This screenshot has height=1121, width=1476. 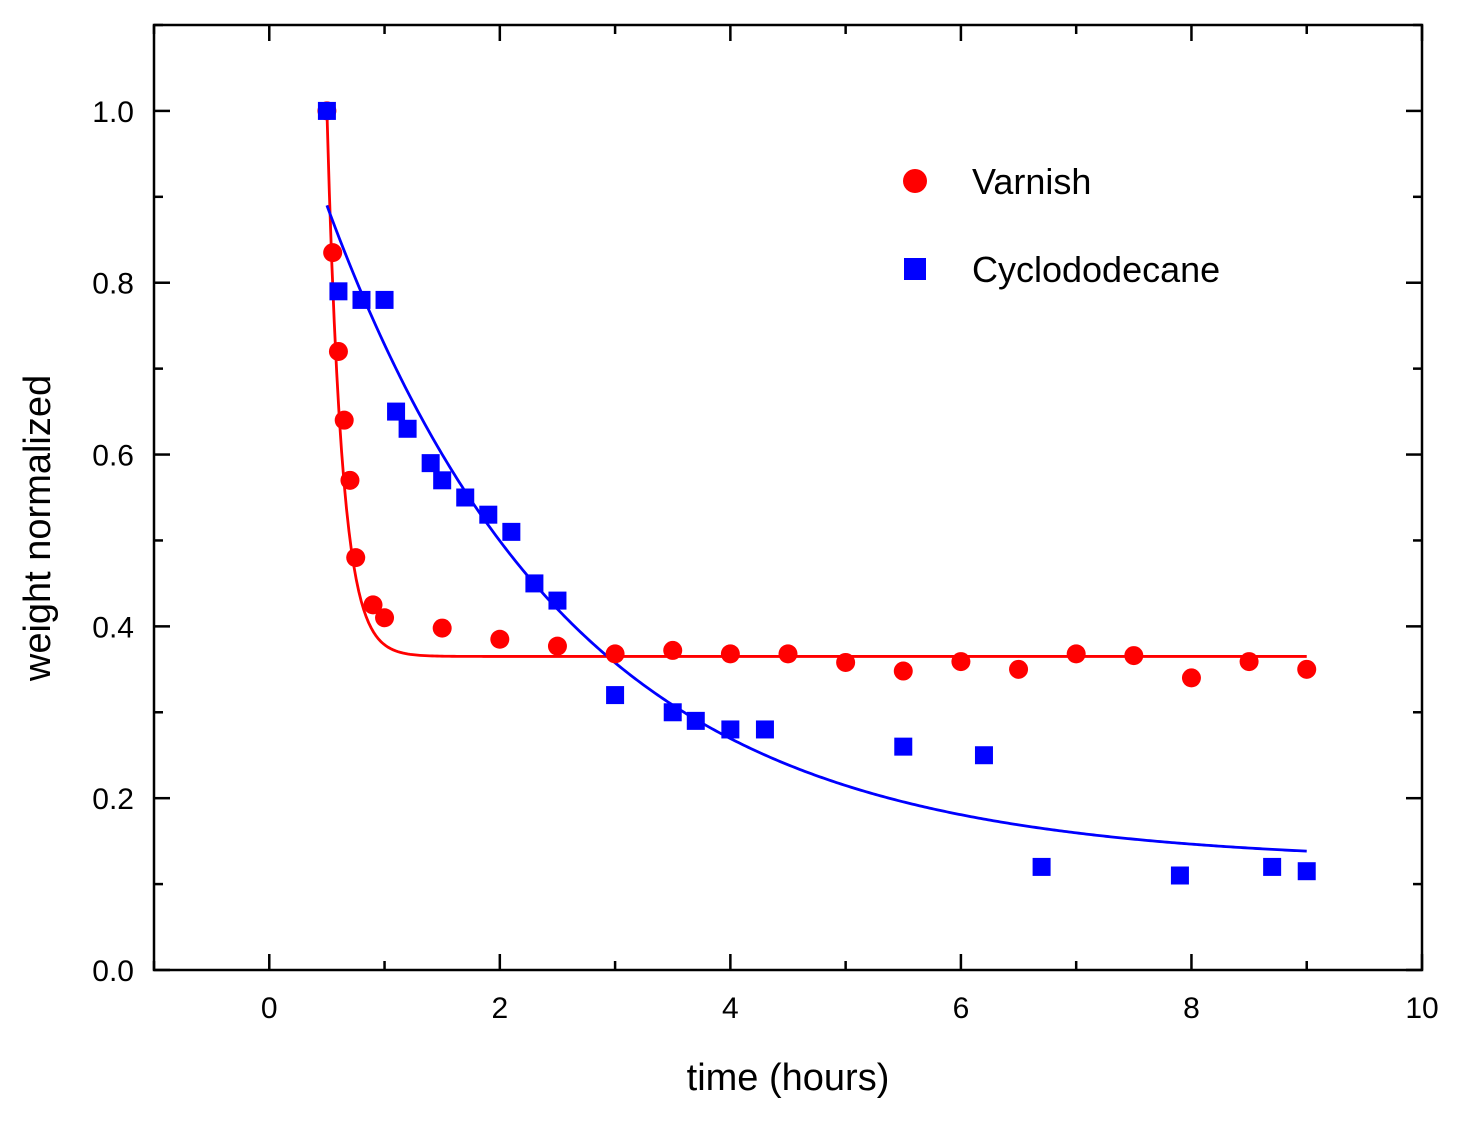 What do you see at coordinates (113, 112) in the screenshot?
I see `y-tick-label: 1.0` at bounding box center [113, 112].